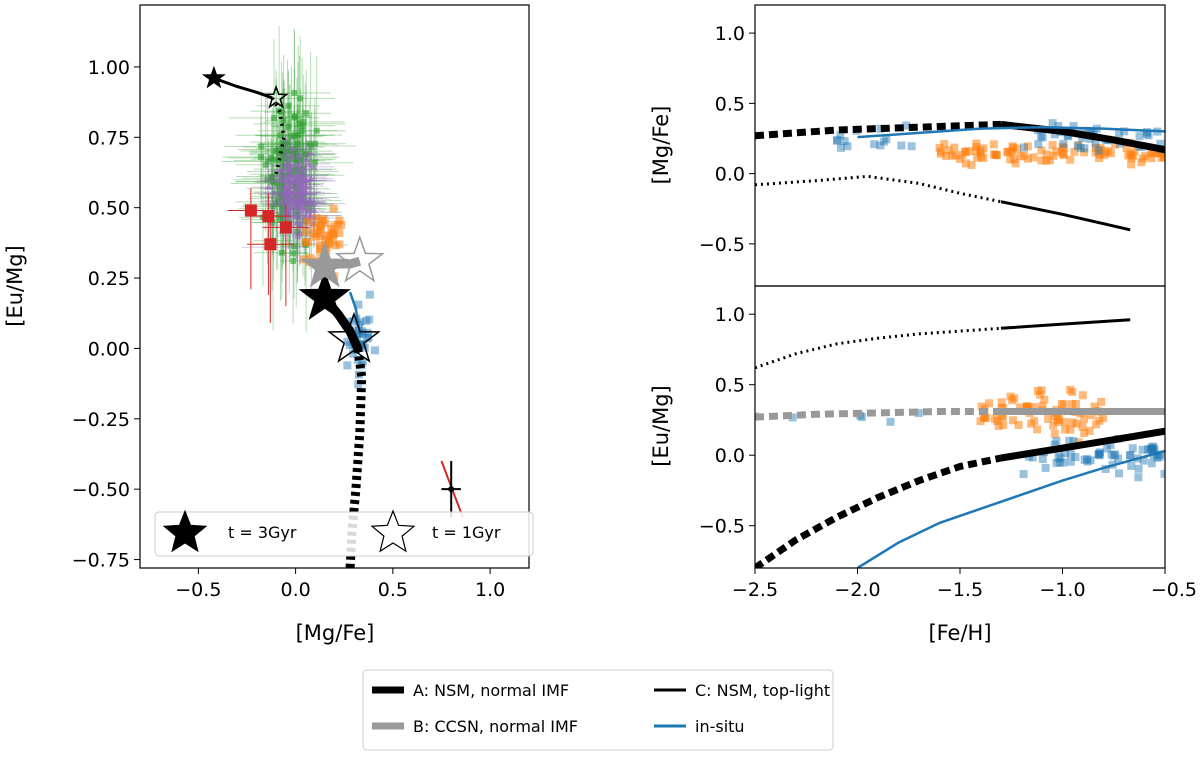 The width and height of the screenshot is (1200, 759). I want to click on legend-open-star-icon, so click(393, 531).